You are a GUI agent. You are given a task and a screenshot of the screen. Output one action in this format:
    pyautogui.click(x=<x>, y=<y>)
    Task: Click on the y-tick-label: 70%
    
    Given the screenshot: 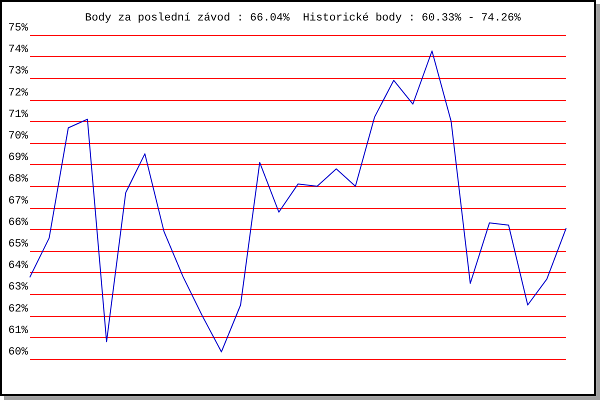 What is the action you would take?
    pyautogui.click(x=18, y=136)
    